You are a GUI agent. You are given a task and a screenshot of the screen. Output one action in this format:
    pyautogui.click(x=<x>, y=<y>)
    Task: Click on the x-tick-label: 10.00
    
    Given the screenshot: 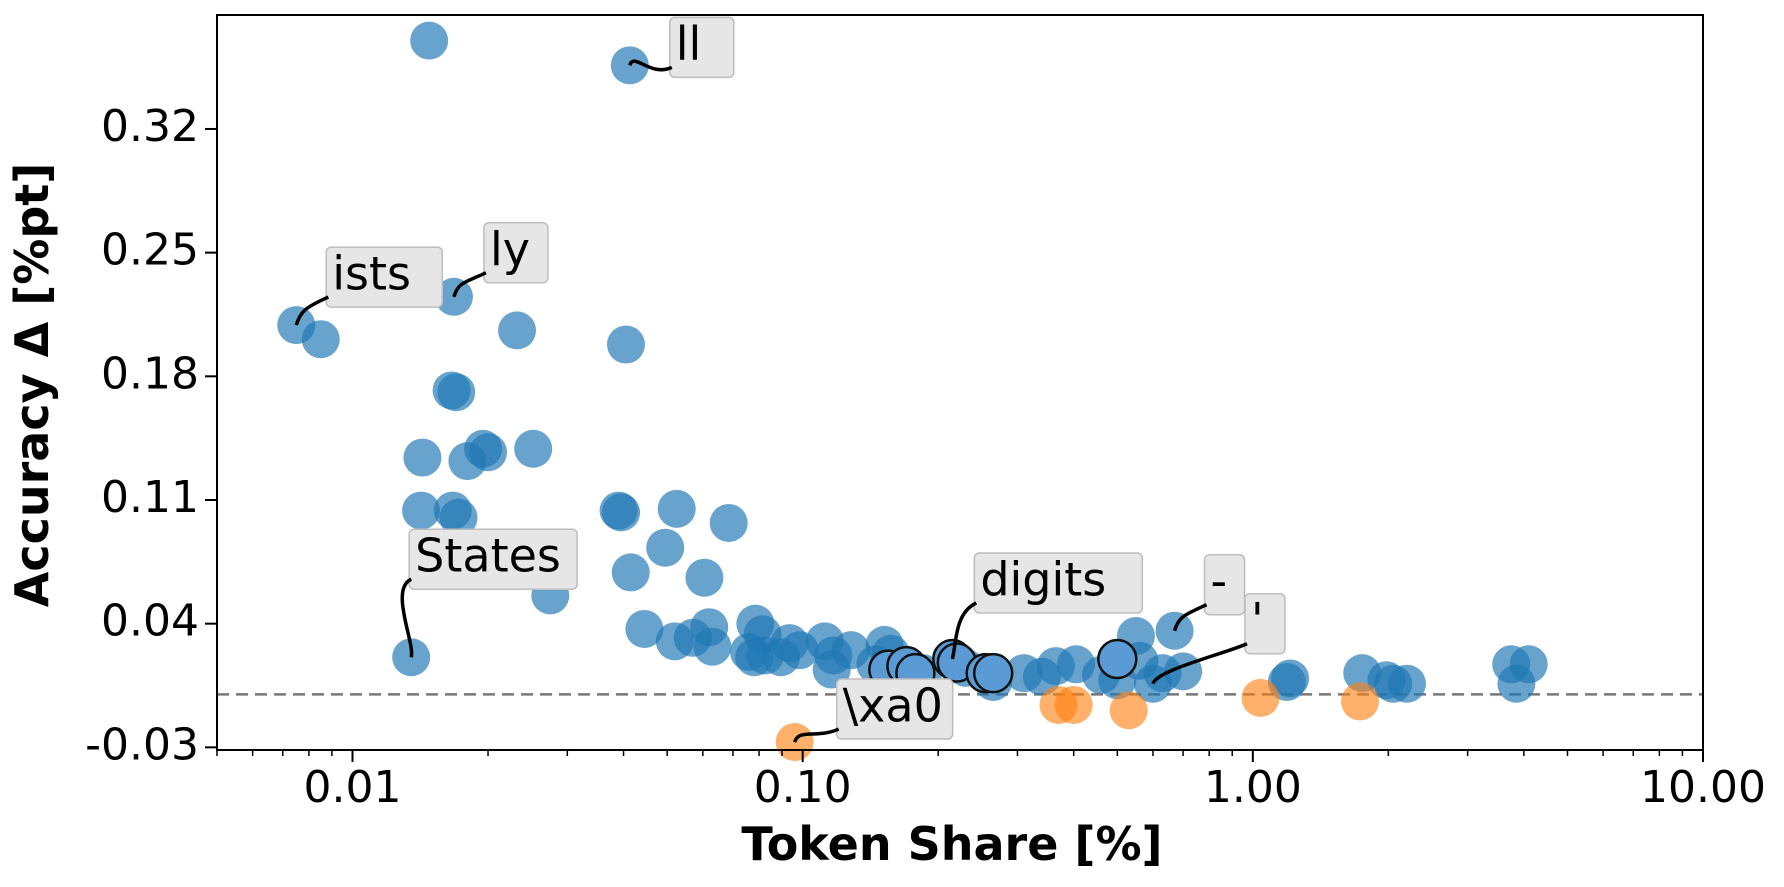 What is the action you would take?
    pyautogui.click(x=1703, y=787)
    